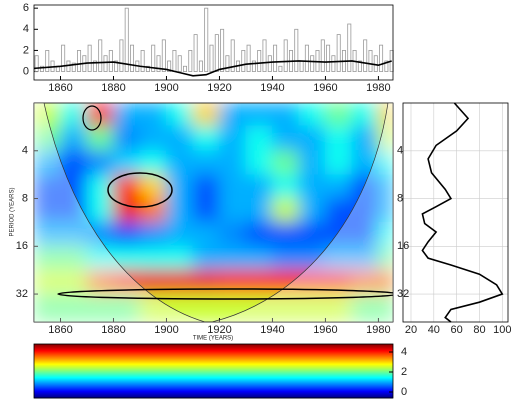  What do you see at coordinates (26, 71) in the screenshot?
I see `y-tick-label: 0` at bounding box center [26, 71].